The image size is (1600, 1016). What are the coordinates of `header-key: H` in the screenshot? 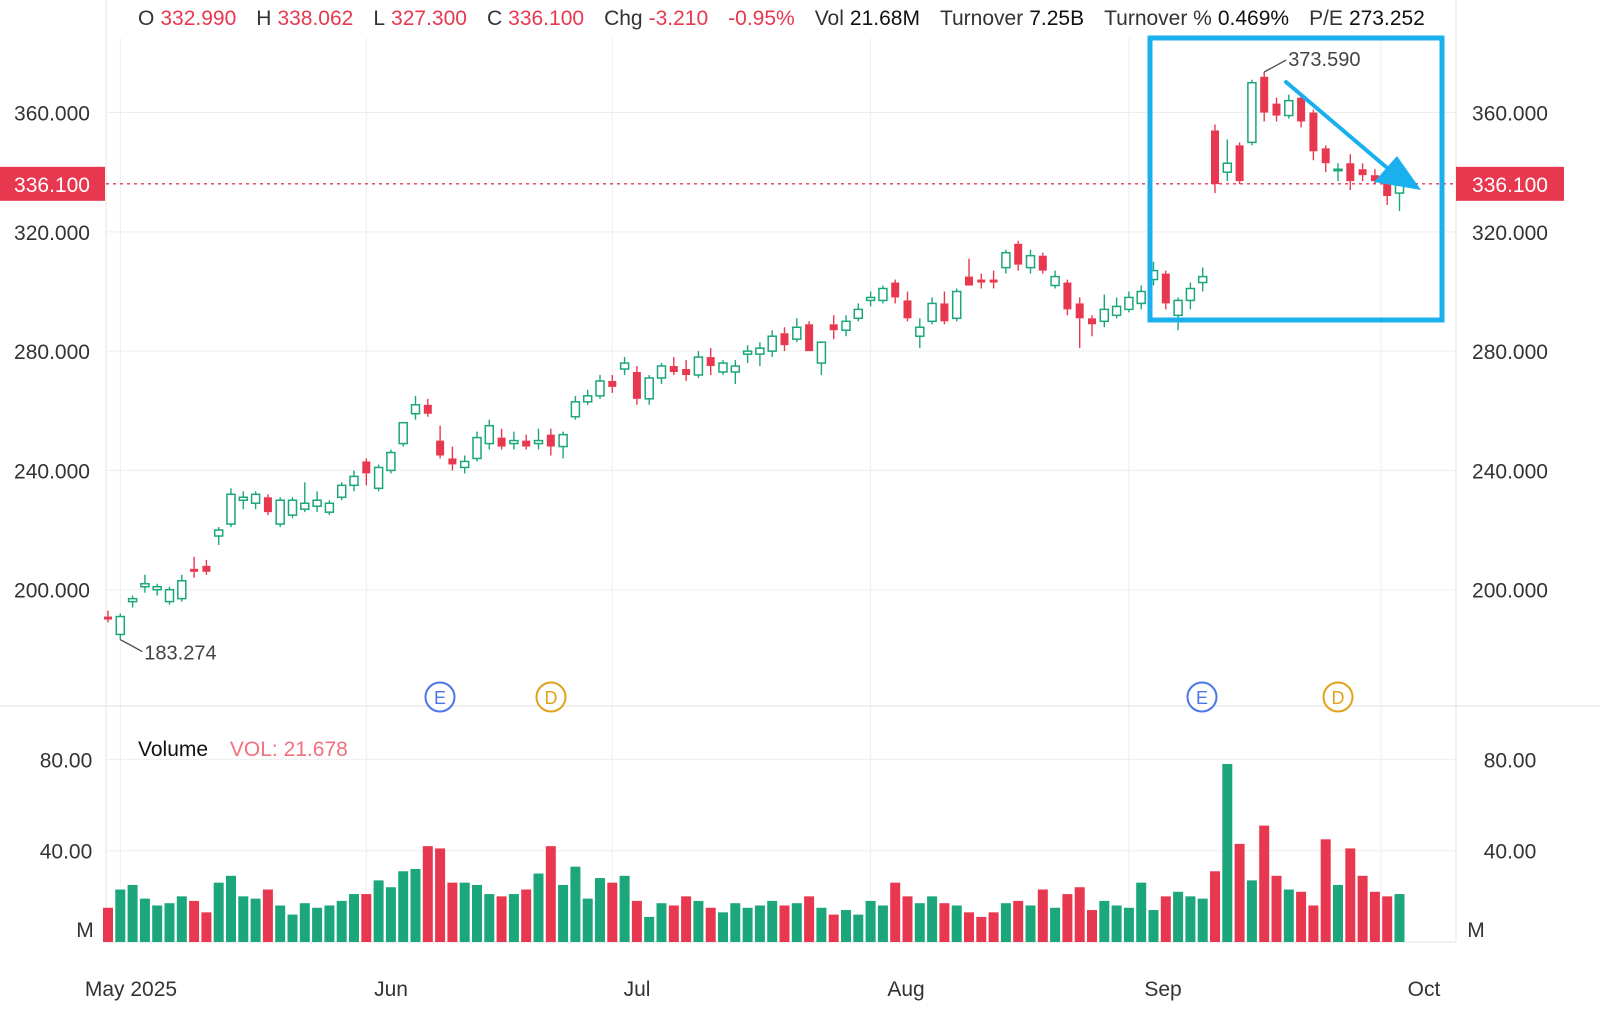 It's located at (264, 18).